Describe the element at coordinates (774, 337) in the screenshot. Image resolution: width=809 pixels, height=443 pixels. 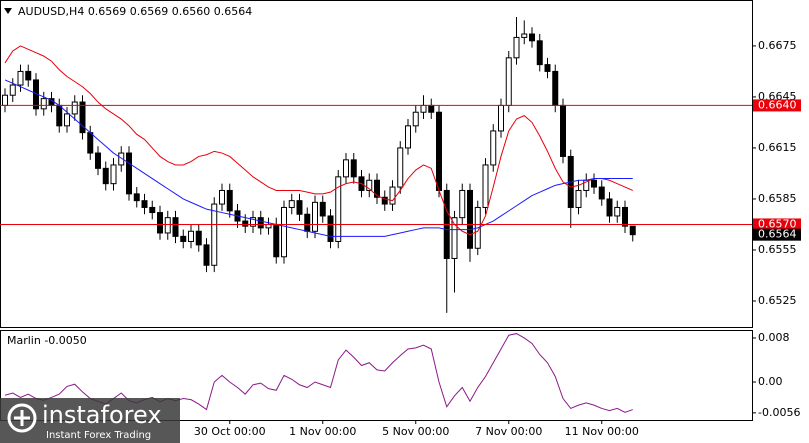
I see `y-tick-label: 0.008` at that location.